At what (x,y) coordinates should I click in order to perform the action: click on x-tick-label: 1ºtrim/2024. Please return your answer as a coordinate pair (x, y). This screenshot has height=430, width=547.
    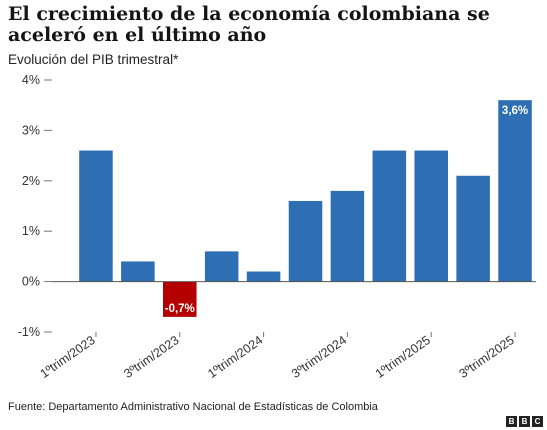
    Looking at the image, I should click on (235, 357).